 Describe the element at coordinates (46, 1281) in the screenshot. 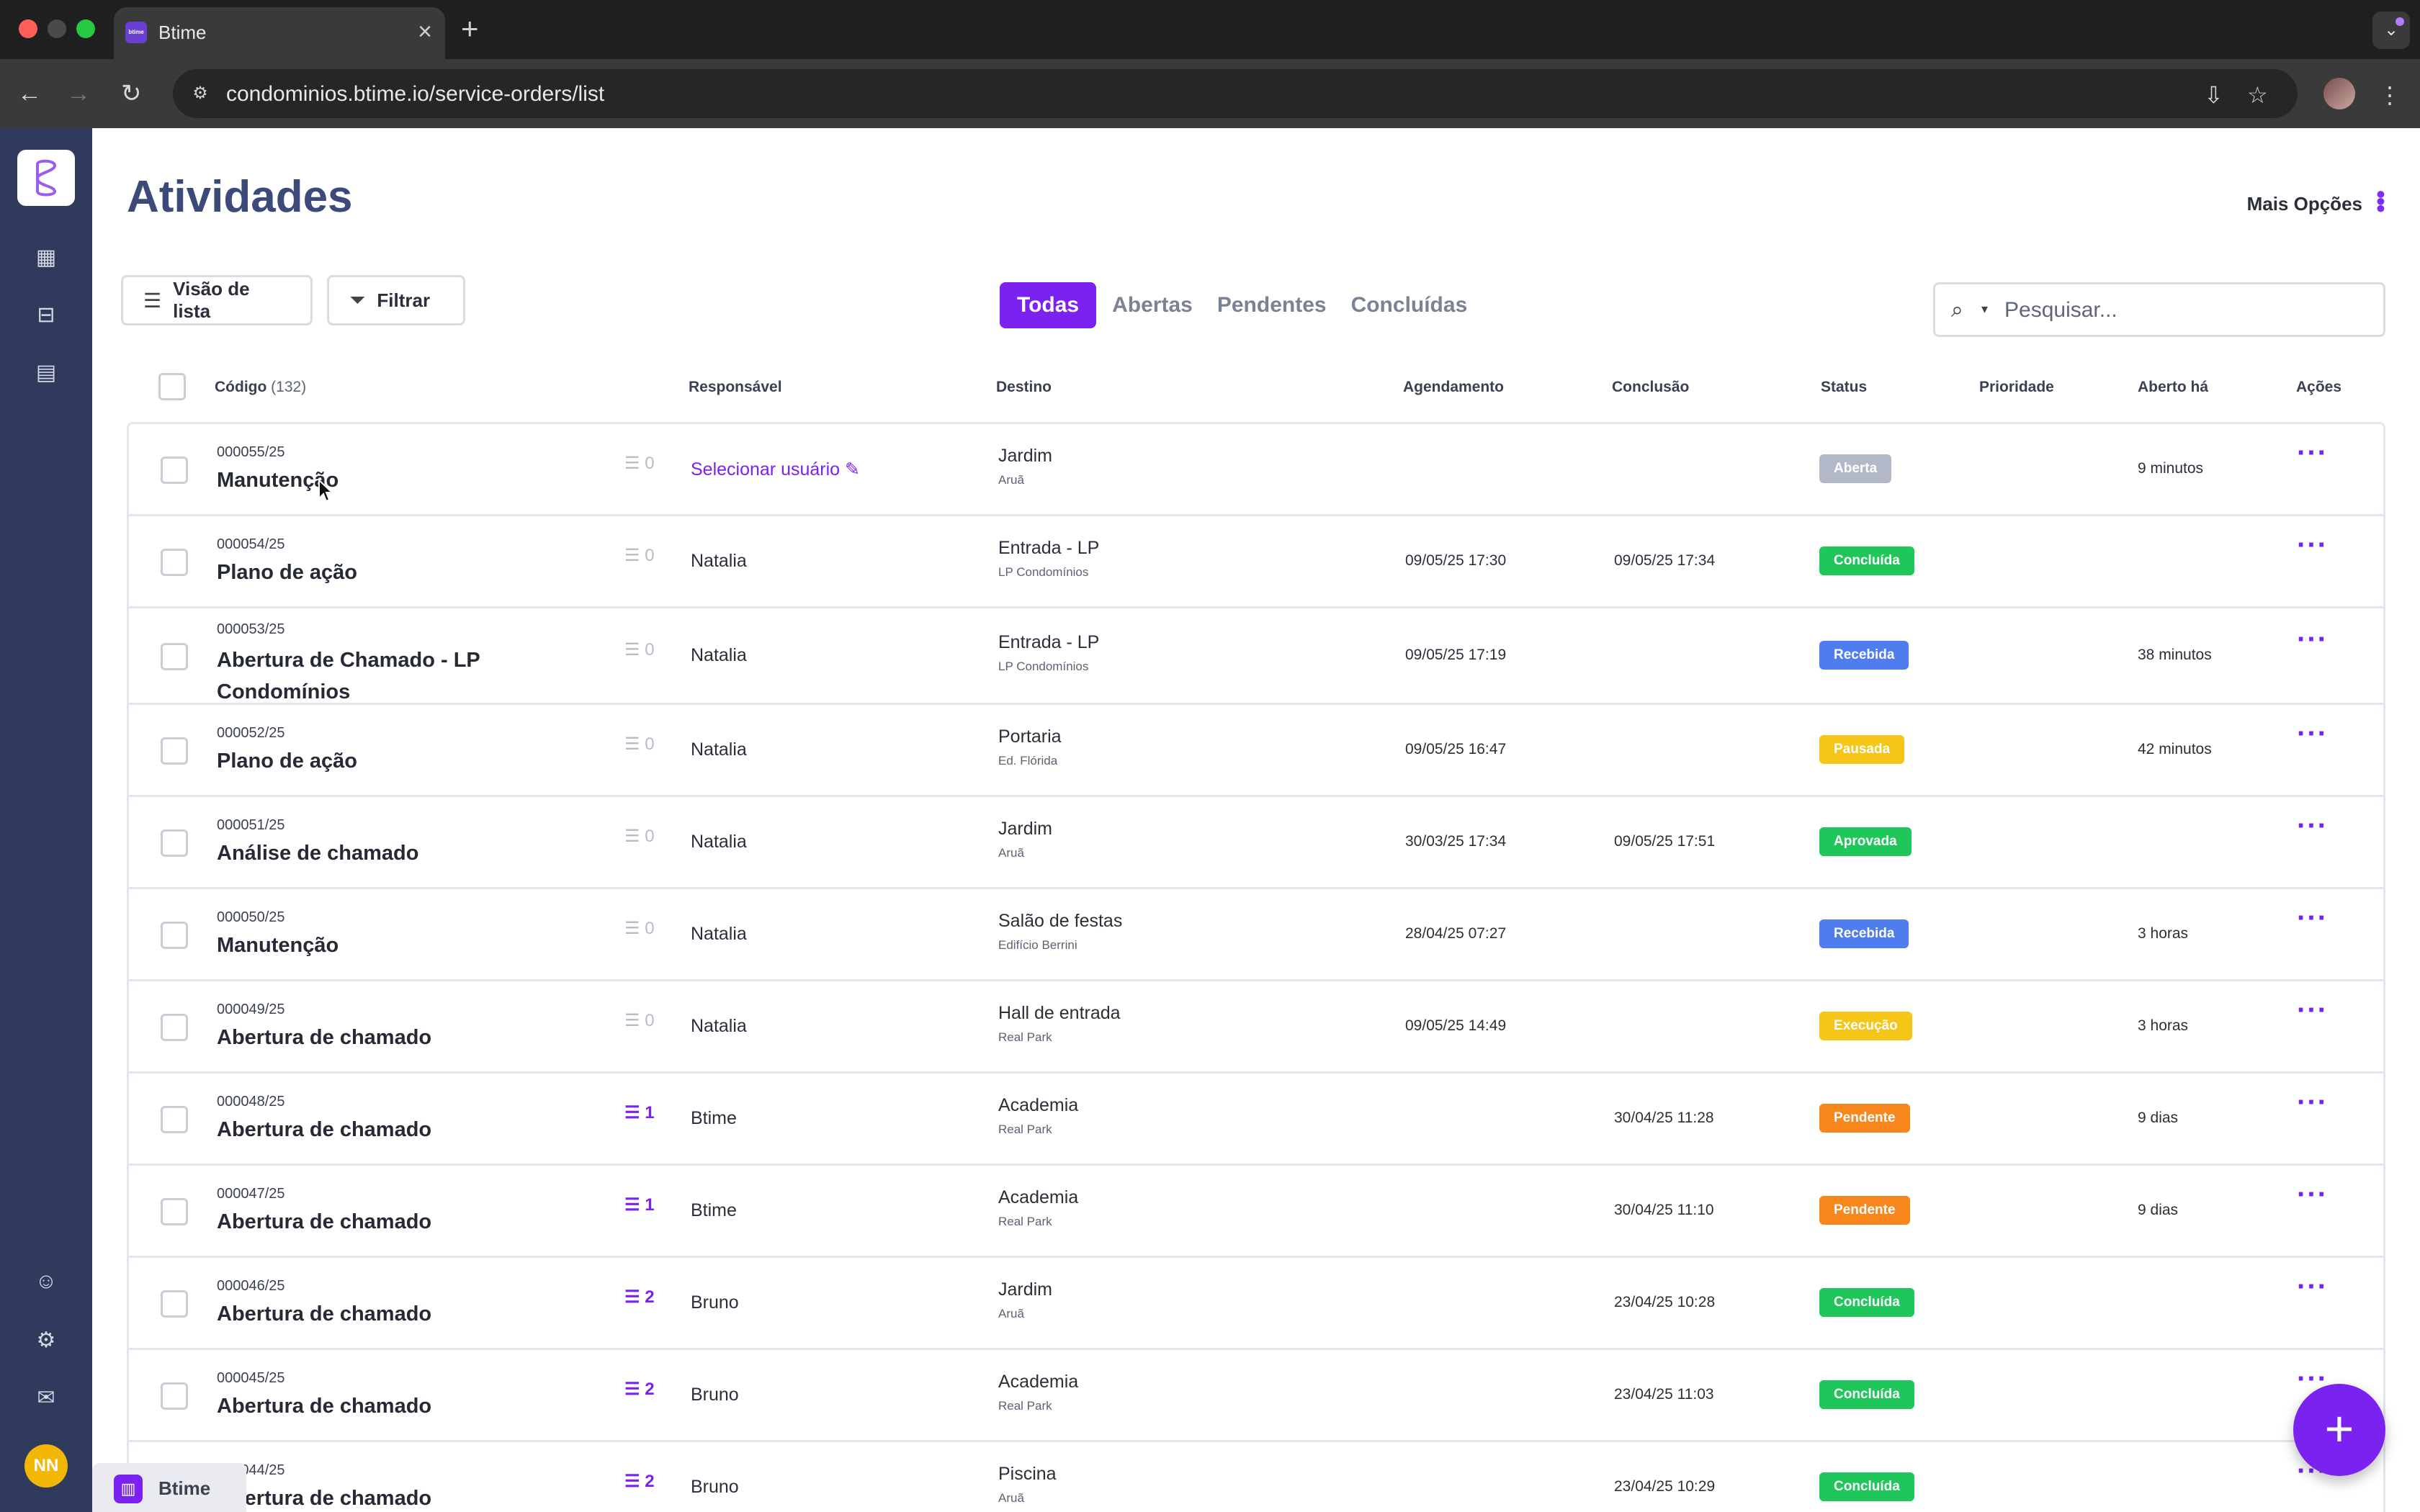

I see `users-icon: ☺` at that location.